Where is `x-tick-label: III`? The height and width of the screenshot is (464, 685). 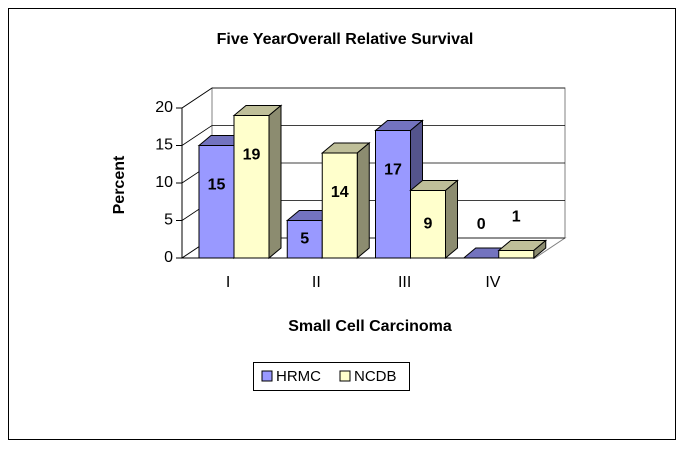
x-tick-label: III is located at coordinates (404, 282).